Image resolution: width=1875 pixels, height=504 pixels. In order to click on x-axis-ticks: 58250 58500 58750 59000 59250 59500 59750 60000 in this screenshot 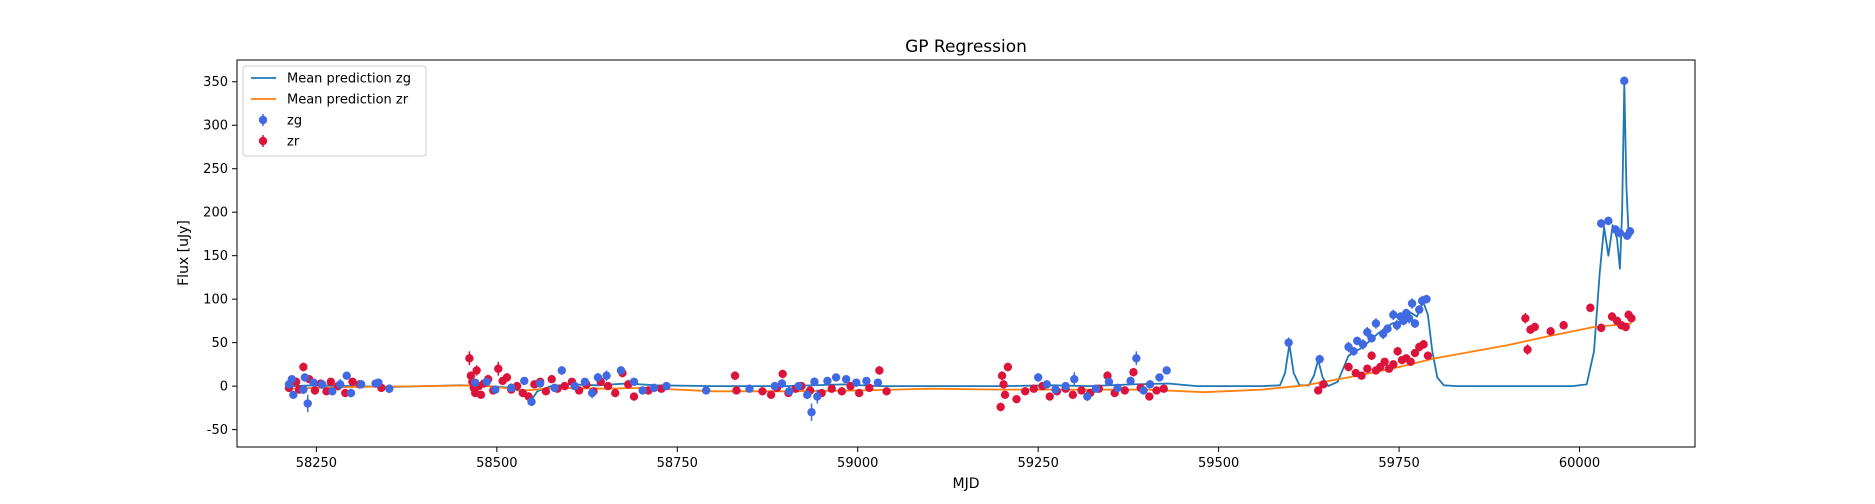, I will do `click(948, 459)`.